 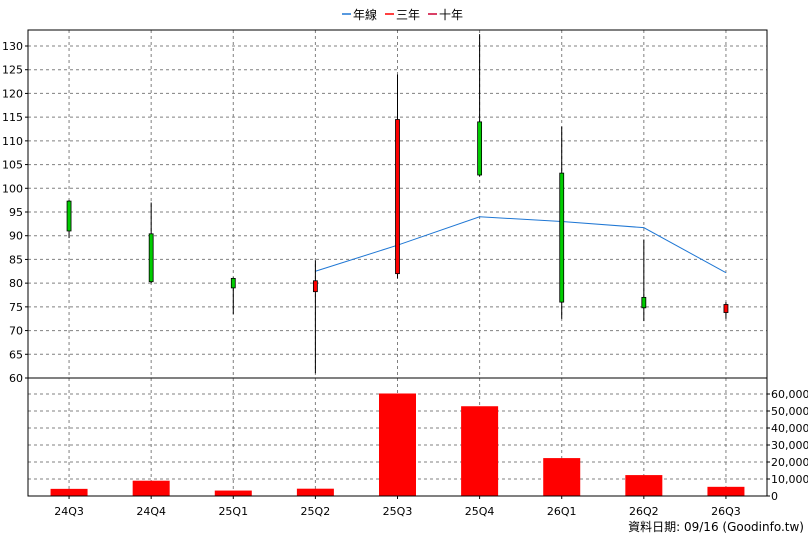 I want to click on price-tick-label: 80, so click(x=16, y=283).